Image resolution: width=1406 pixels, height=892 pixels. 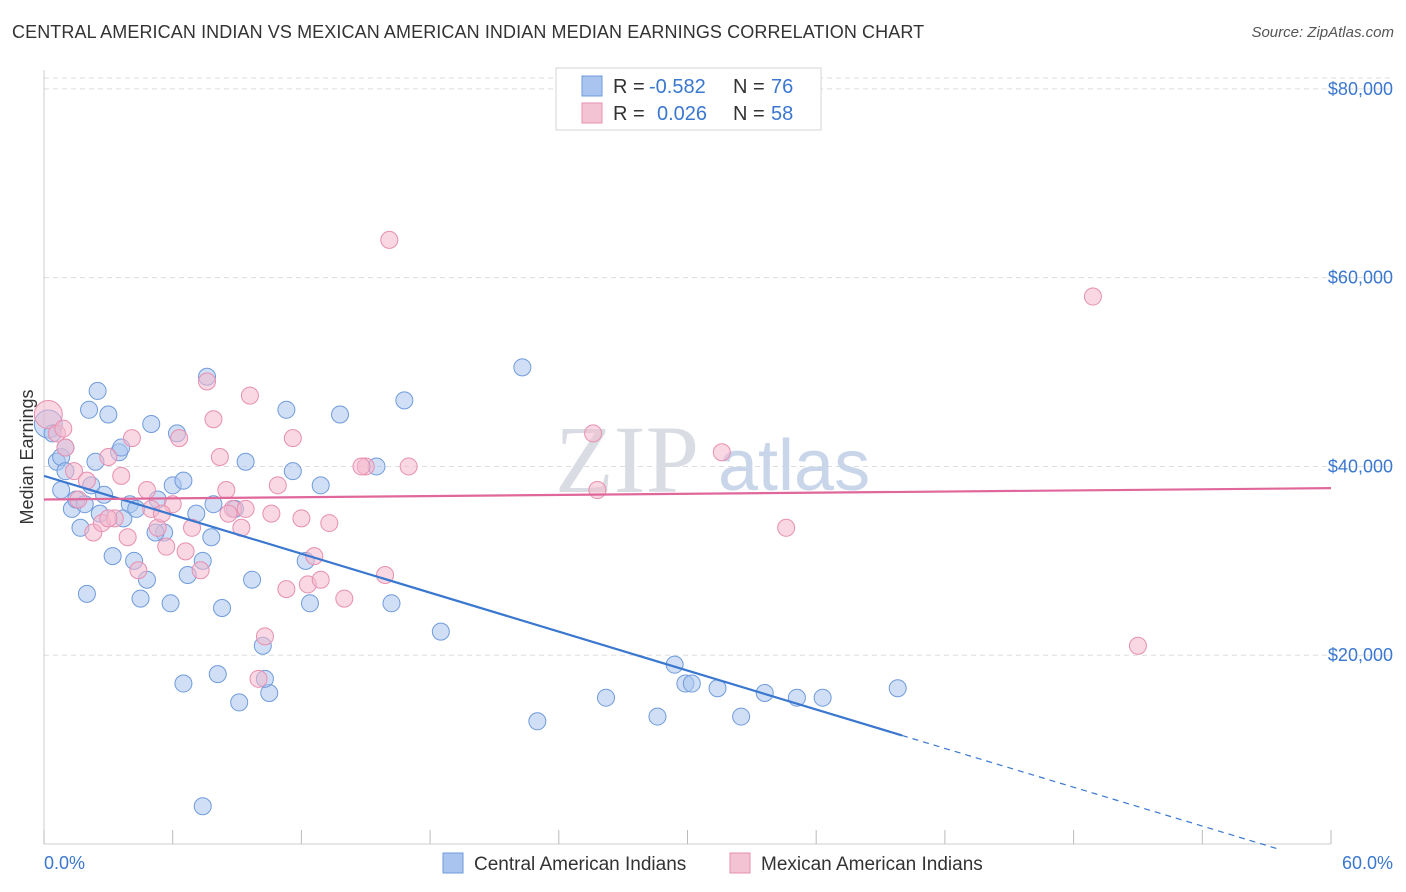 What do you see at coordinates (1089, 792) in the screenshot?
I see `trend-line-central-american-extrapolated` at bounding box center [1089, 792].